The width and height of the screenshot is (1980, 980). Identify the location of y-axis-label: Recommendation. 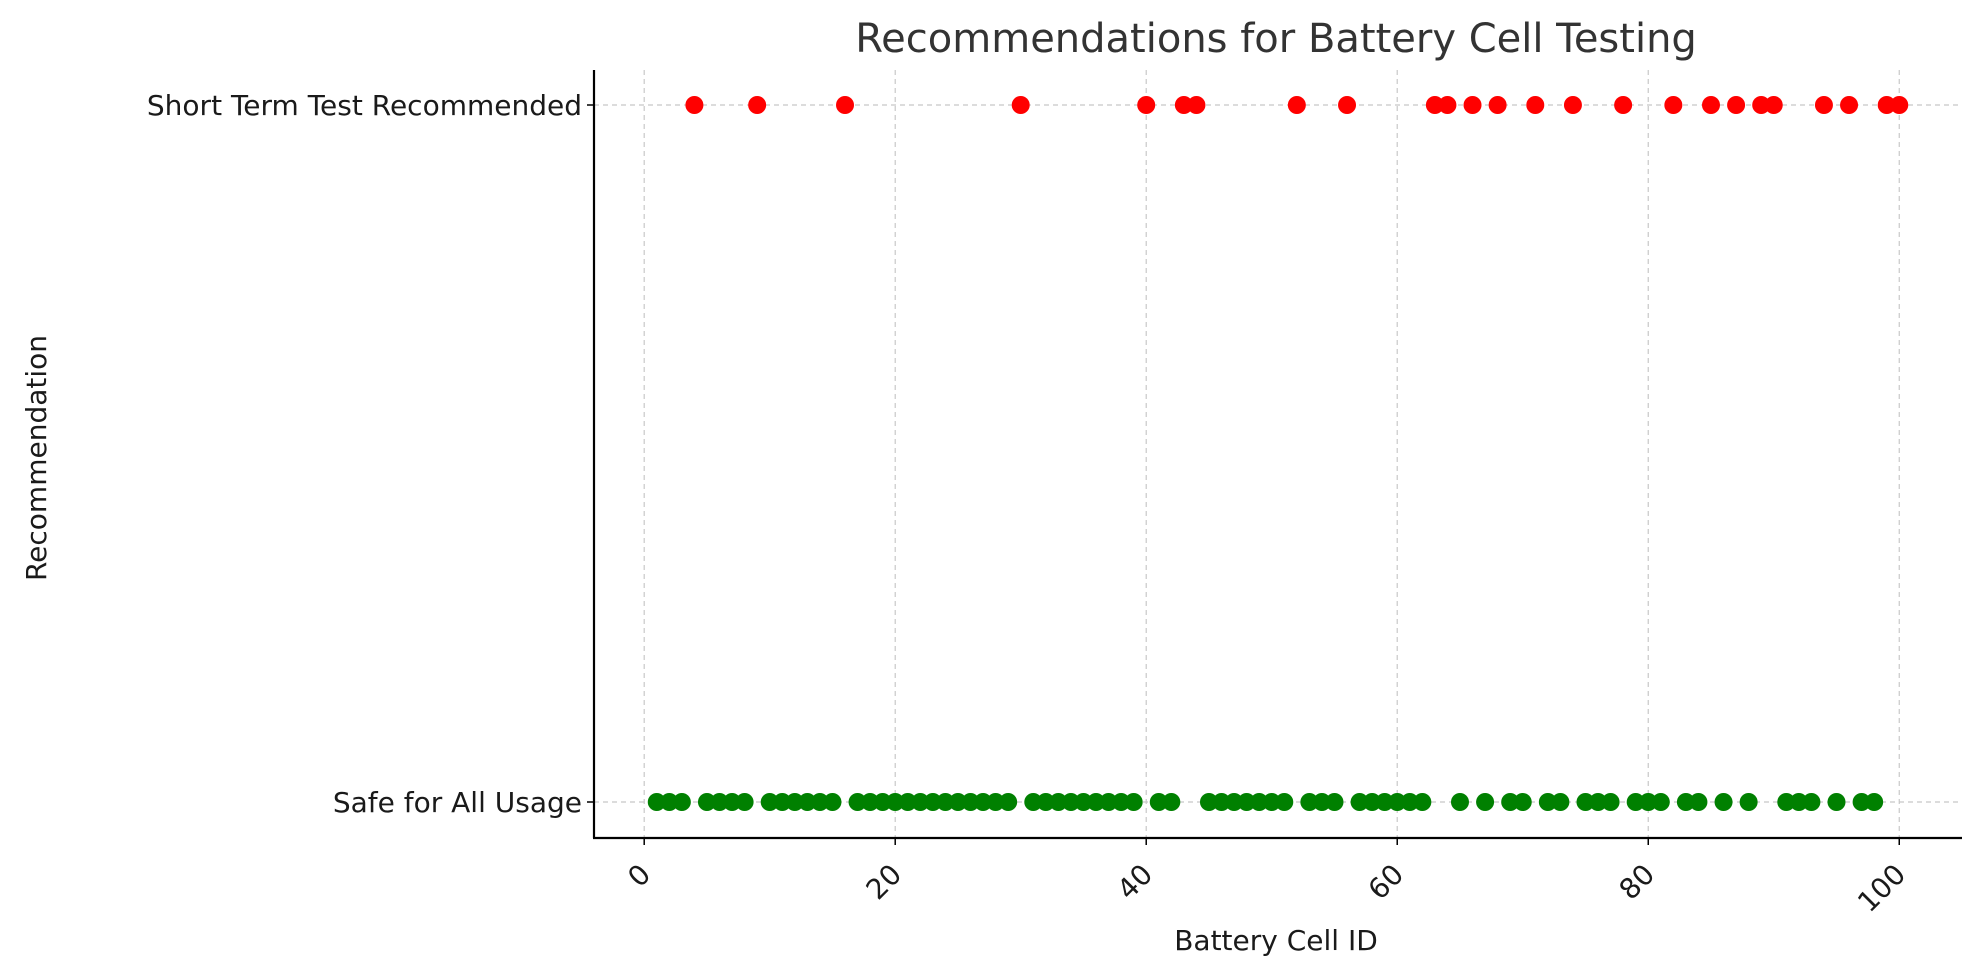
(36, 458).